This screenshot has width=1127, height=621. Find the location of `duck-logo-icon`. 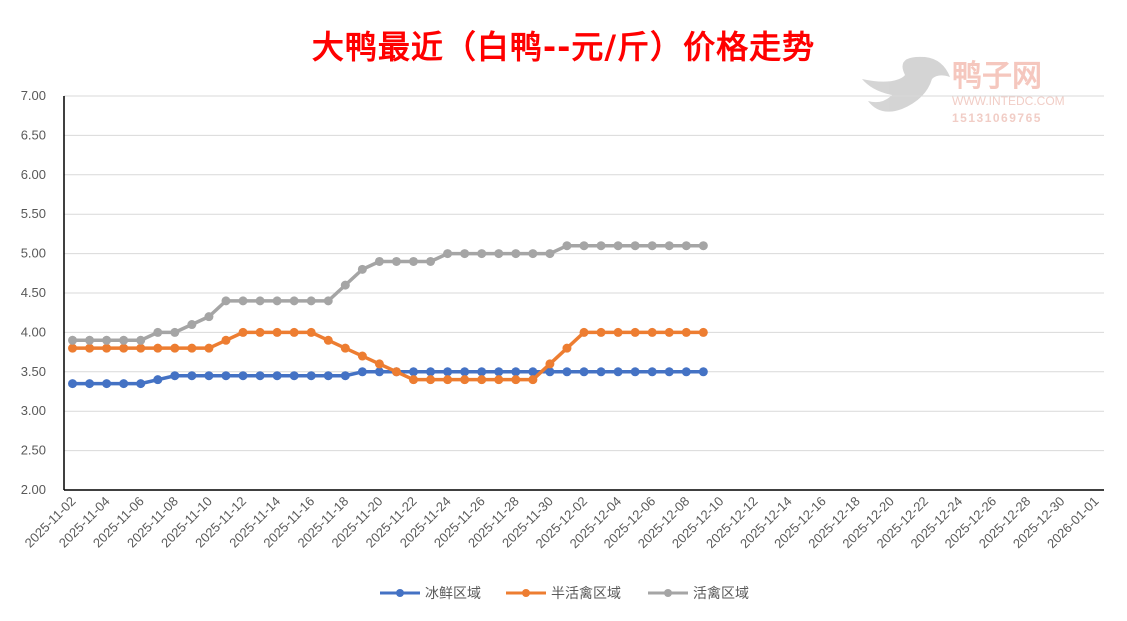

duck-logo-icon is located at coordinates (906, 84).